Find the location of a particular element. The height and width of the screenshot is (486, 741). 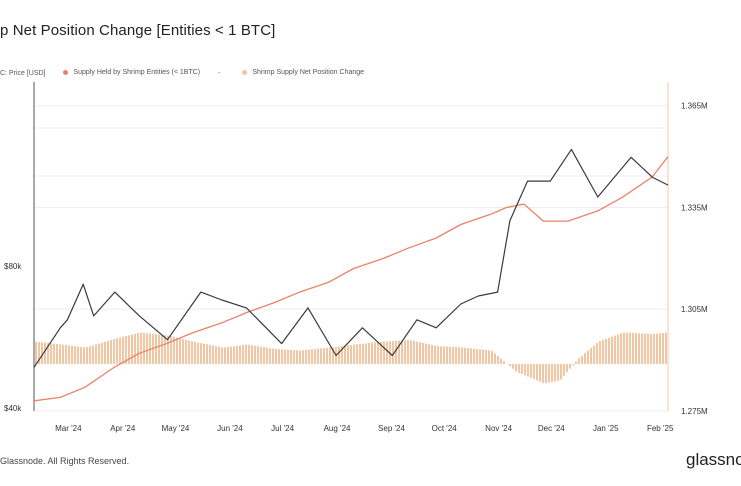

legend-label-net-change: Shrimp Supply Net Position Change is located at coordinates (308, 72).